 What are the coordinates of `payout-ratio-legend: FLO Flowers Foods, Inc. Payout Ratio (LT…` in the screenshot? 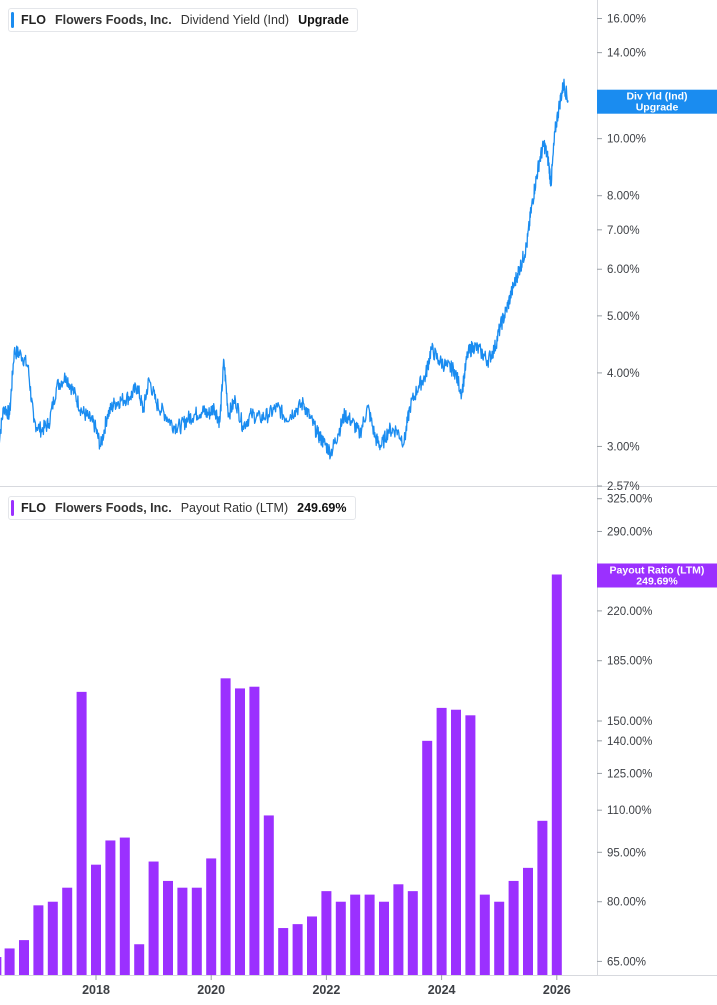 It's located at (182, 508).